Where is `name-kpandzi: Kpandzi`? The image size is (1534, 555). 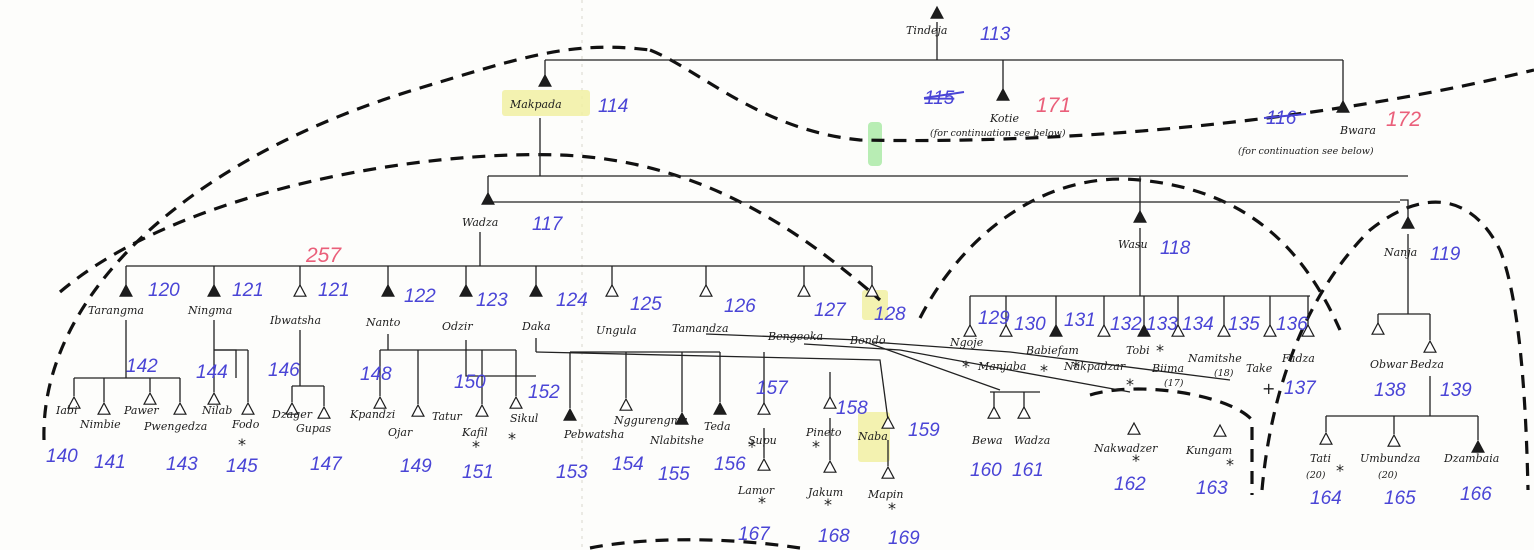 name-kpandzi: Kpandzi is located at coordinates (372, 414).